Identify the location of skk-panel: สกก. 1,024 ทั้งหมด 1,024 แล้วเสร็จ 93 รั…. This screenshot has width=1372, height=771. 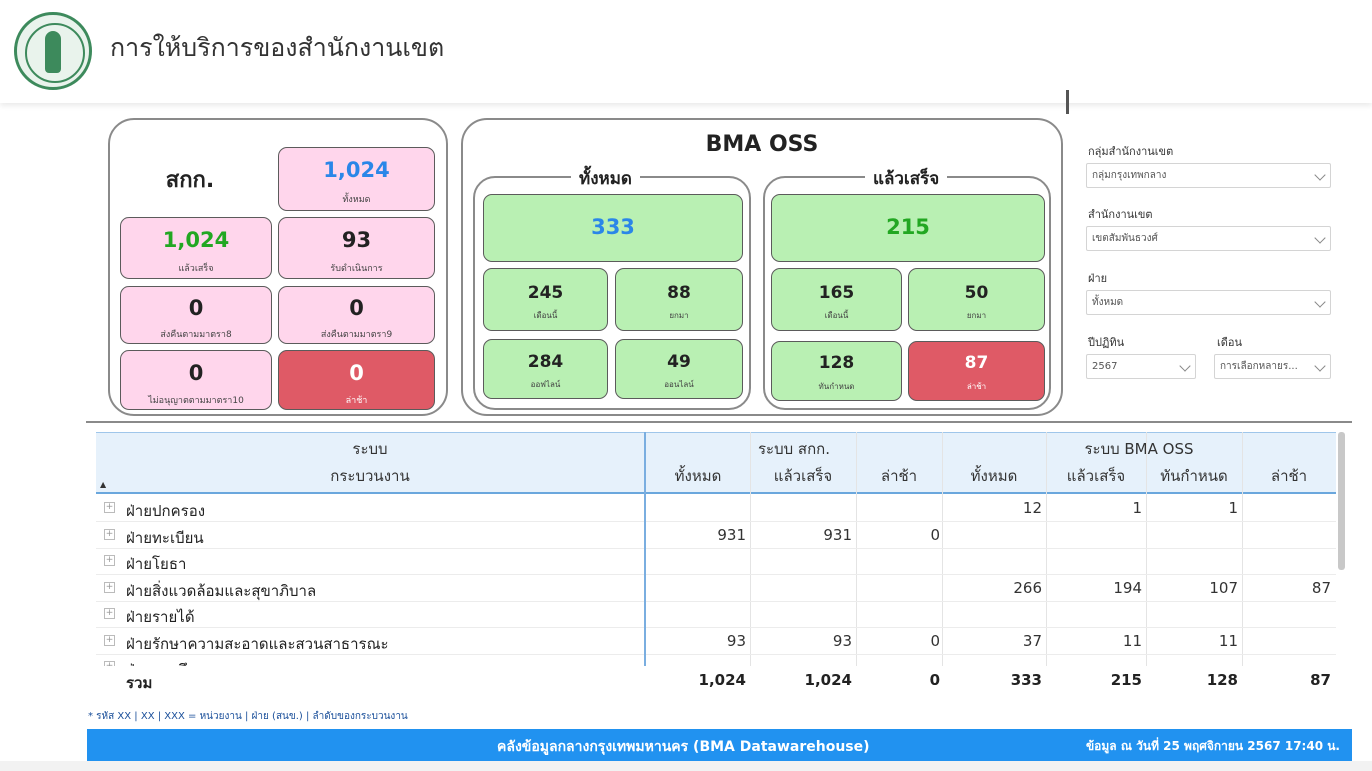
(278, 267).